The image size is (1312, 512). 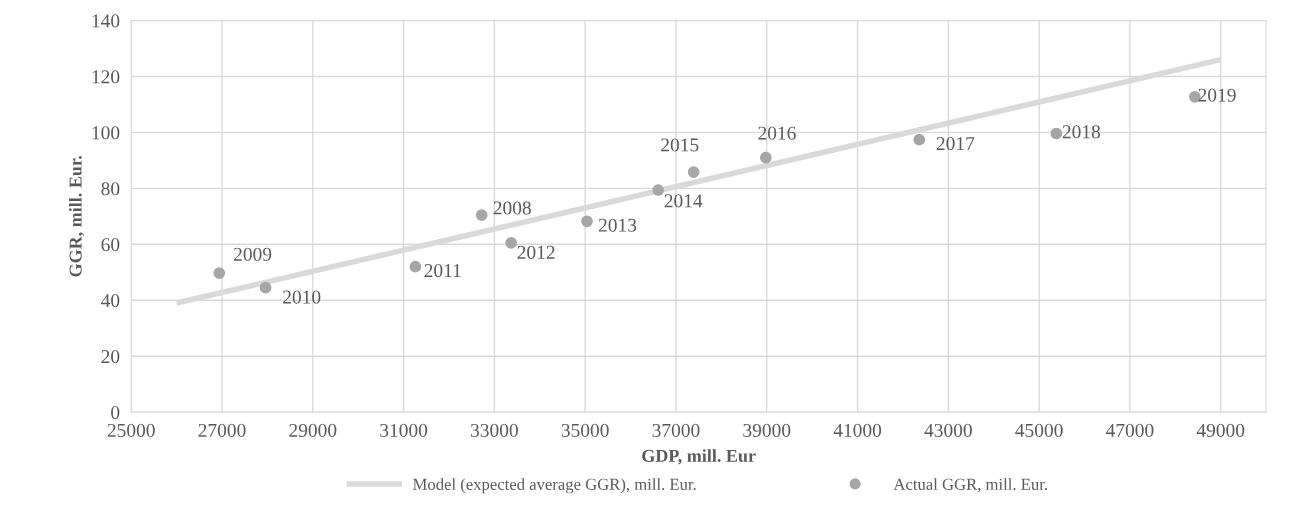 I want to click on x-tick-label: 37000, so click(x=676, y=430).